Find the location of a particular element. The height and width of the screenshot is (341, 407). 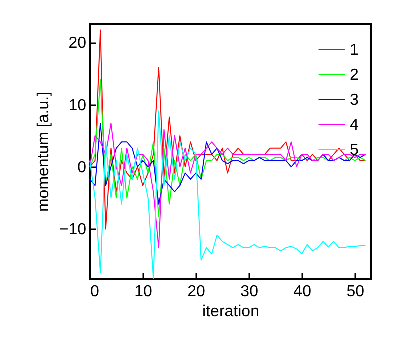

y-axis-title: momentum [a.u.] is located at coordinates (43, 152).